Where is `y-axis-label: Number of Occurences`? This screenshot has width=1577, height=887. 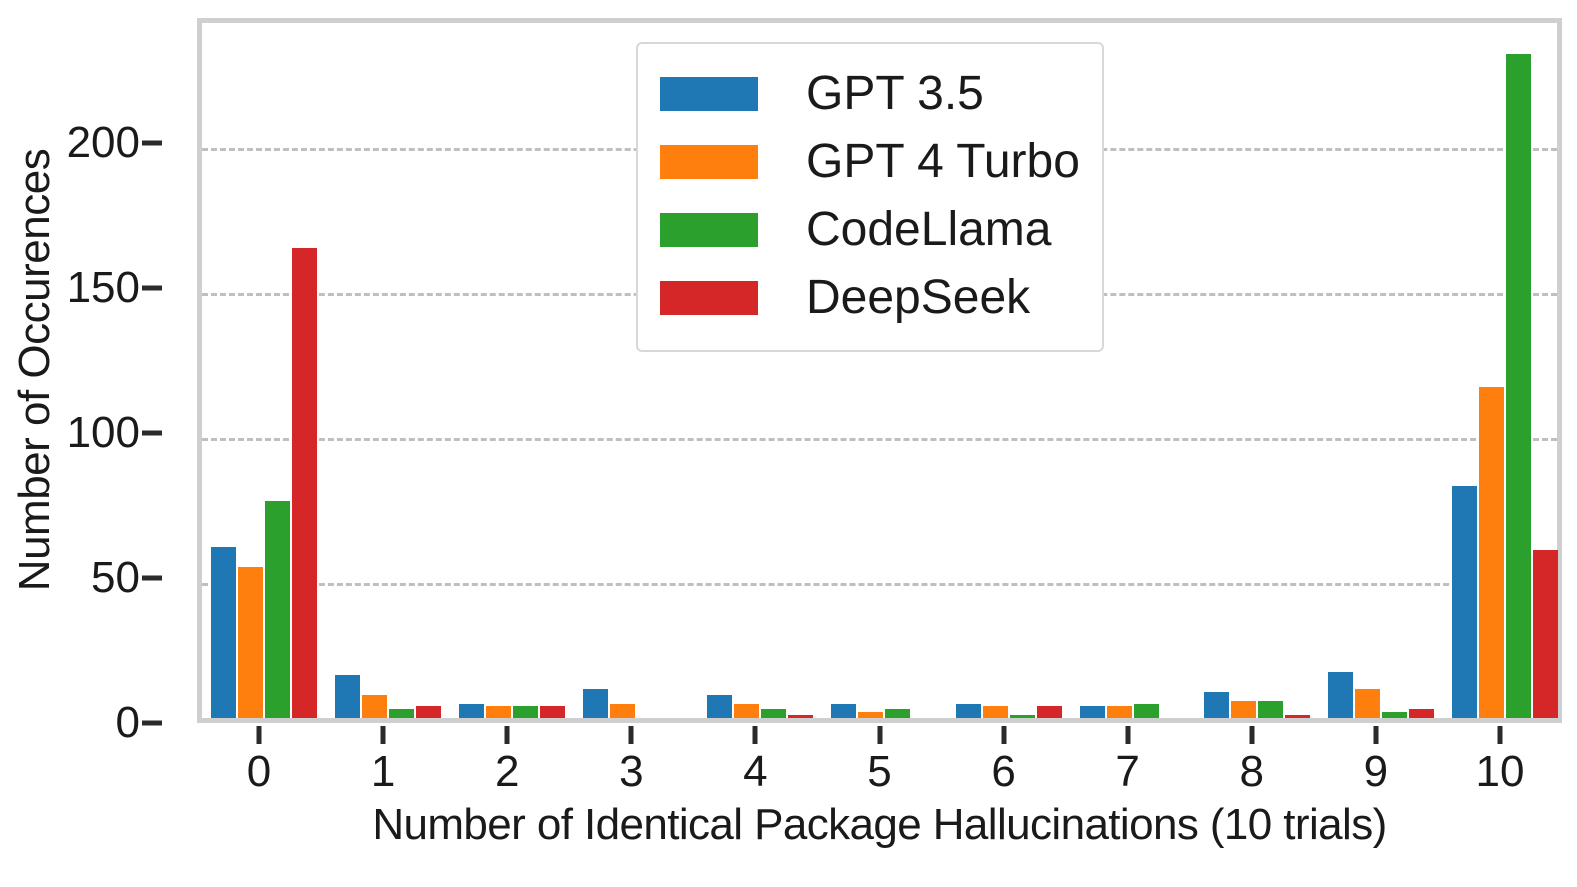
y-axis-label: Number of Occurences is located at coordinates (34, 370).